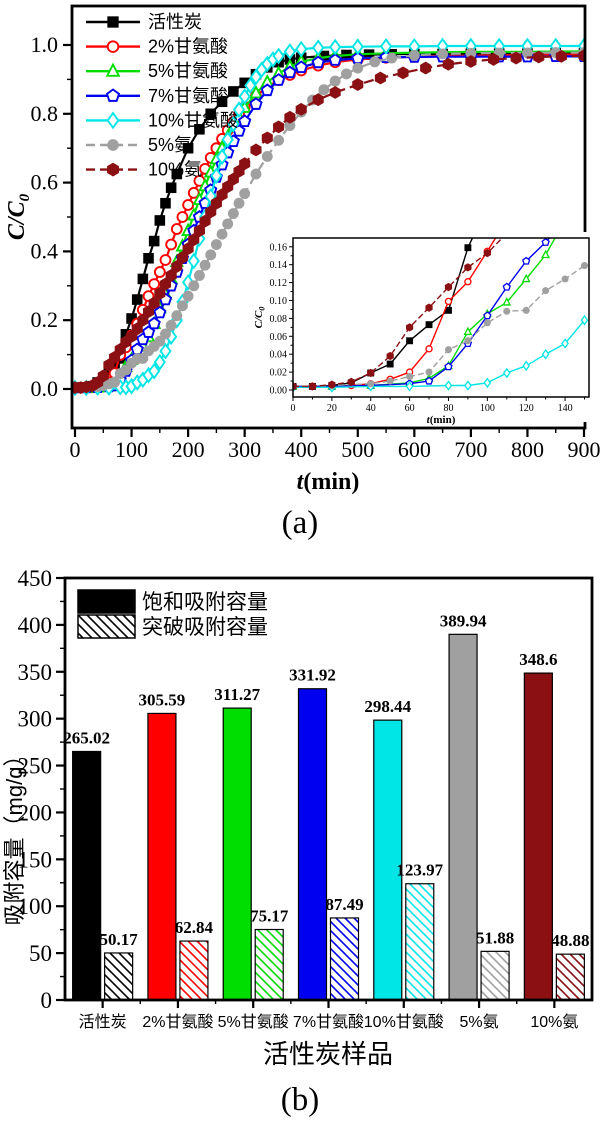  What do you see at coordinates (410, 408) in the screenshot?
I see `inset-x-tick-label: 60` at bounding box center [410, 408].